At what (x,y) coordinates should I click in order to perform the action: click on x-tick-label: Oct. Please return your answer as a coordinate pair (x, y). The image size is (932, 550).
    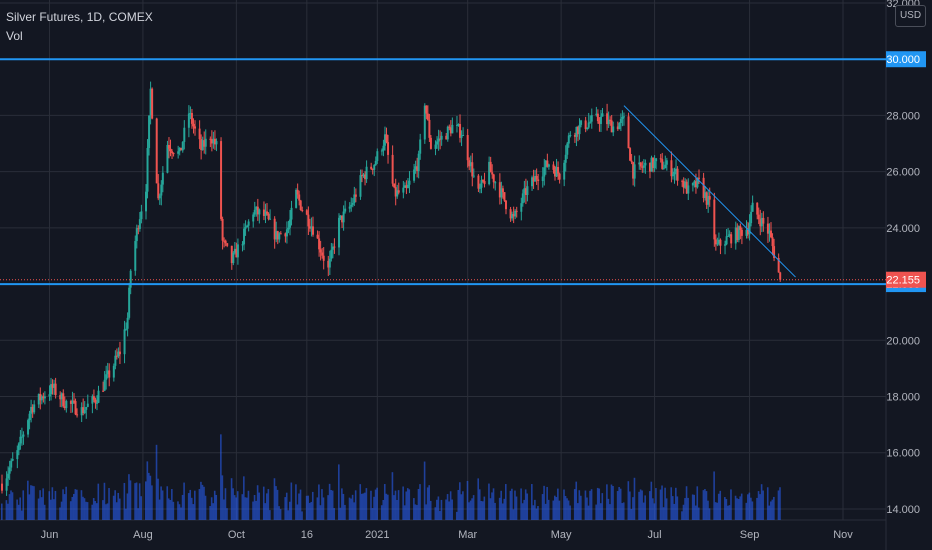
    Looking at the image, I should click on (236, 535).